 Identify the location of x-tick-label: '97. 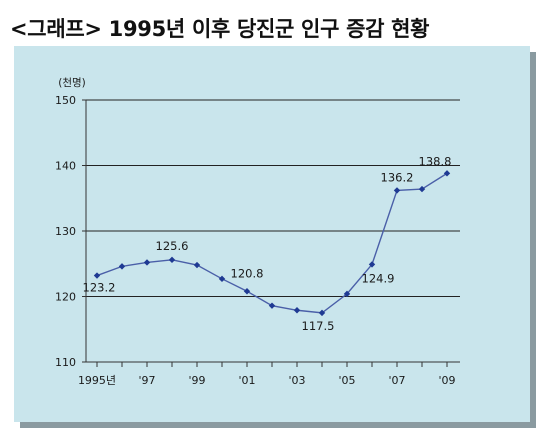
(146, 380).